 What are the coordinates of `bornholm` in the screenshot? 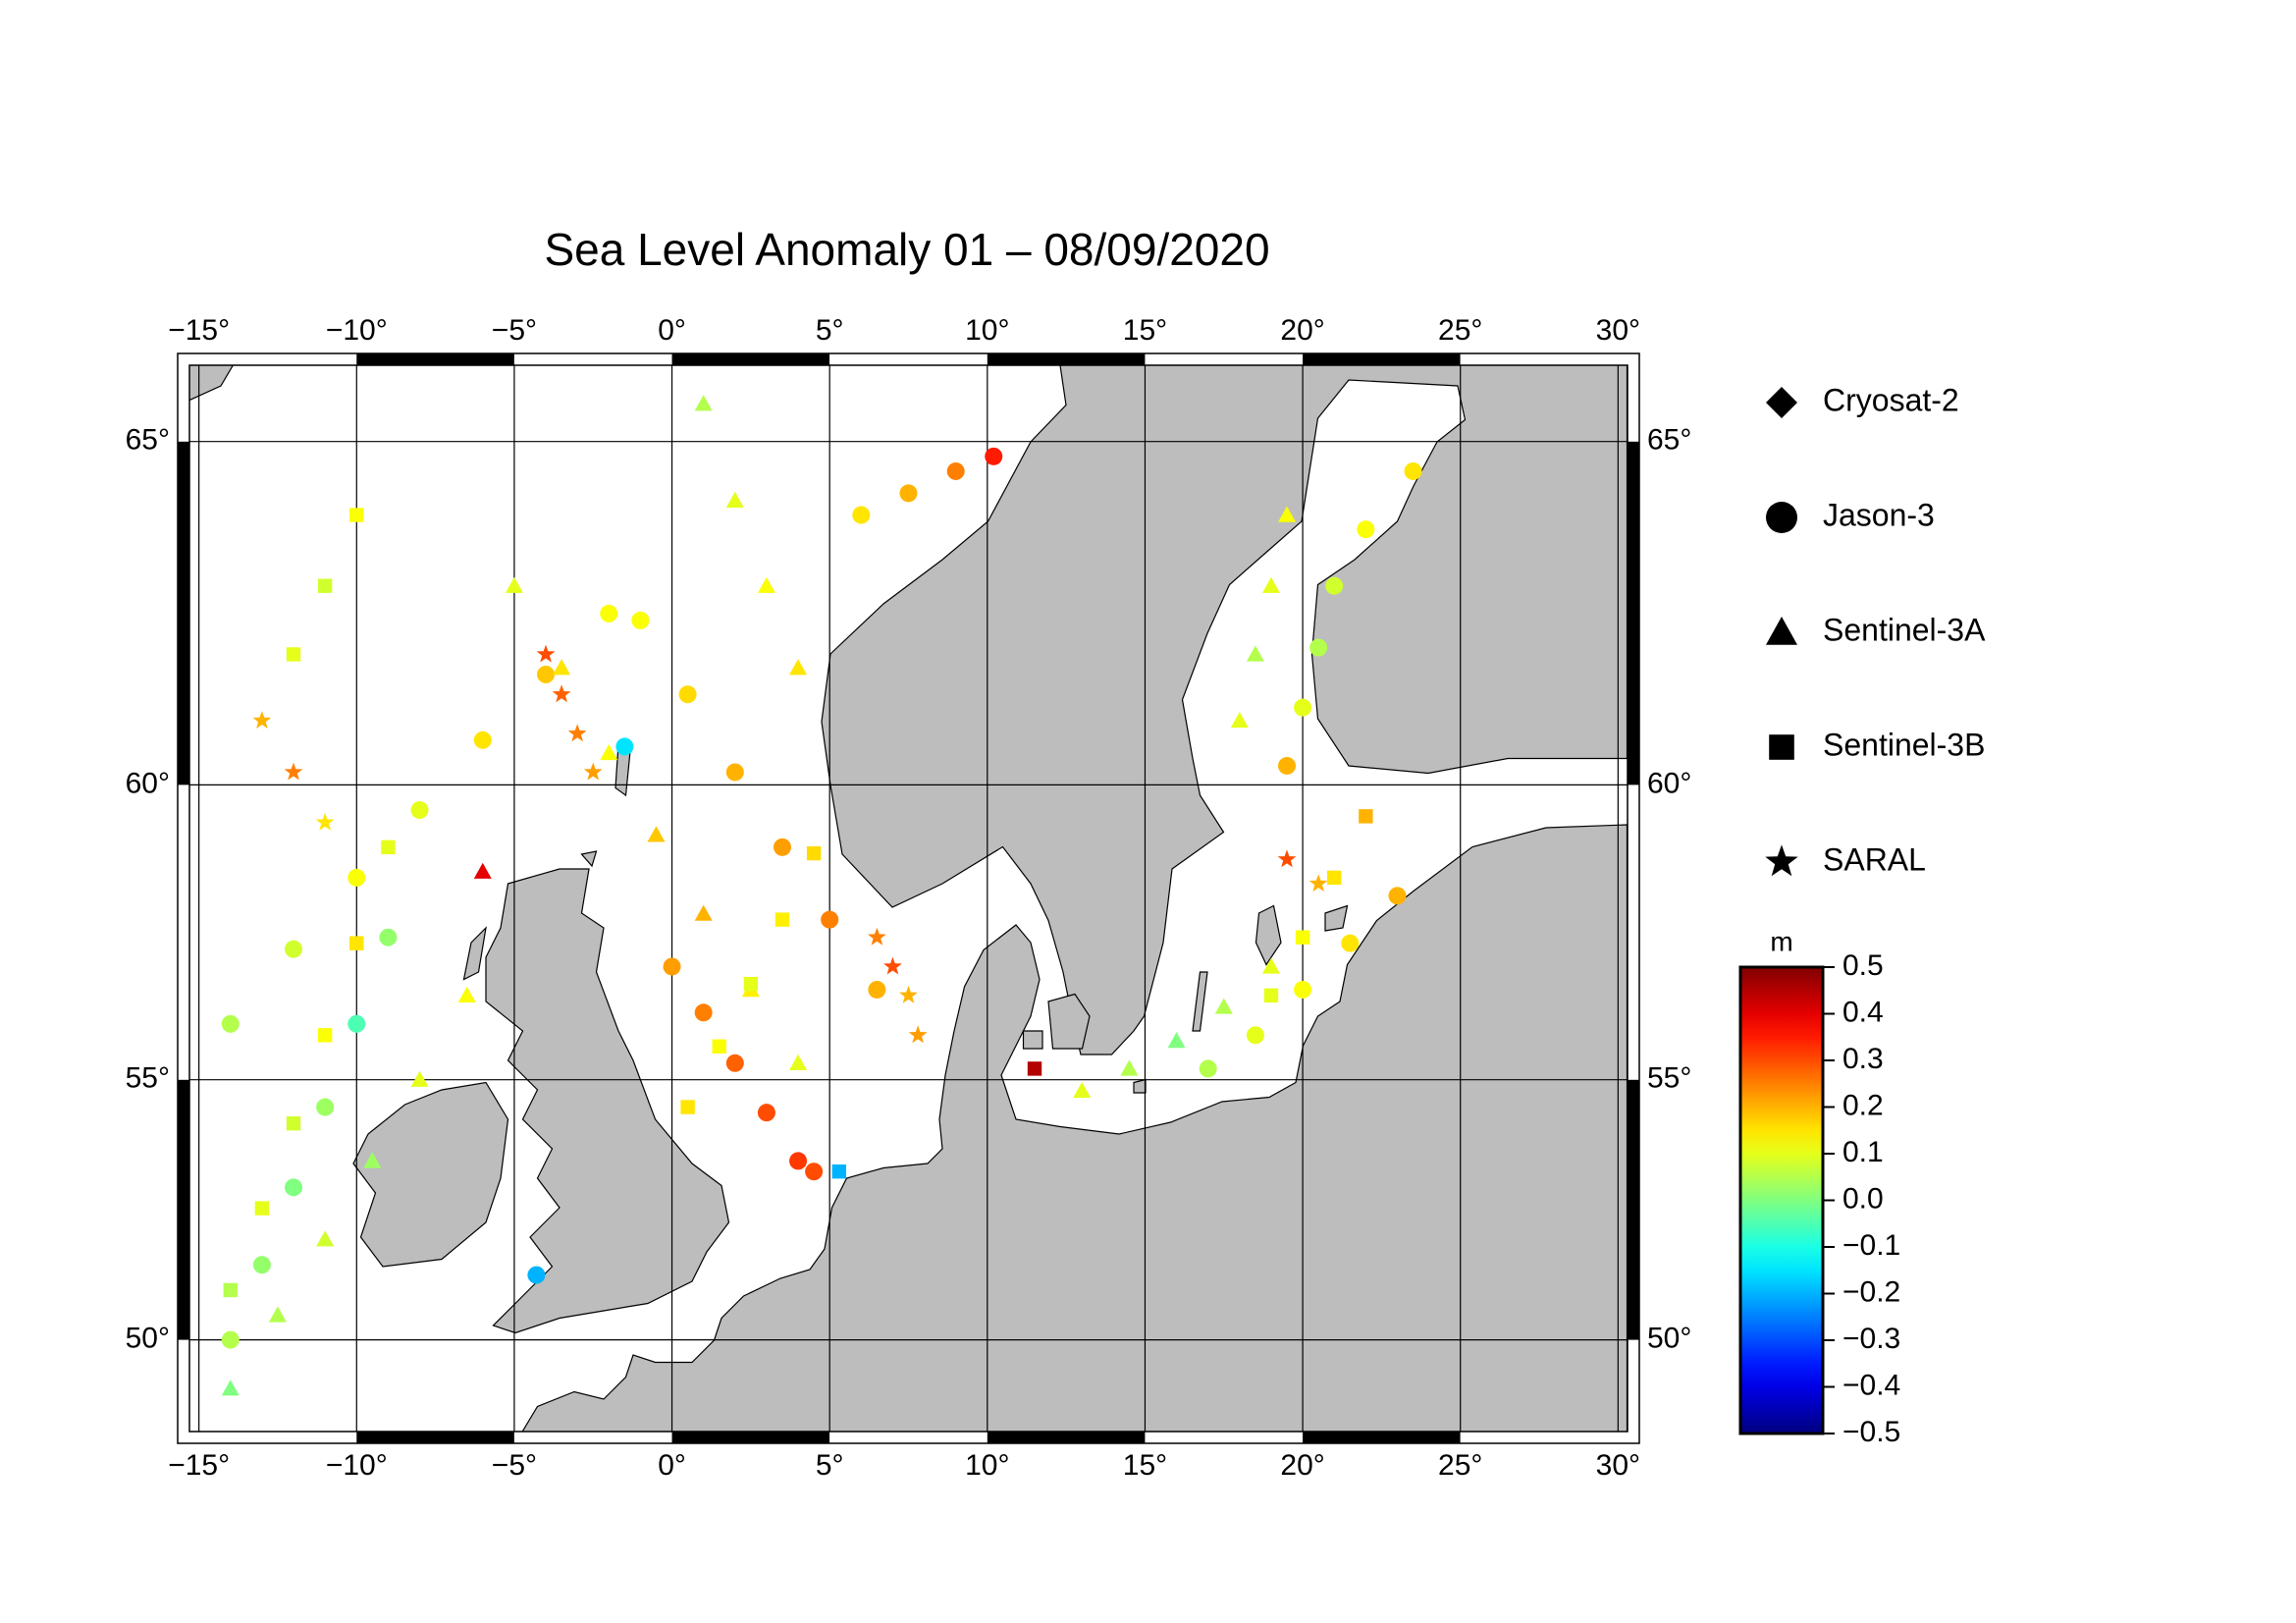 It's located at (1140, 1086).